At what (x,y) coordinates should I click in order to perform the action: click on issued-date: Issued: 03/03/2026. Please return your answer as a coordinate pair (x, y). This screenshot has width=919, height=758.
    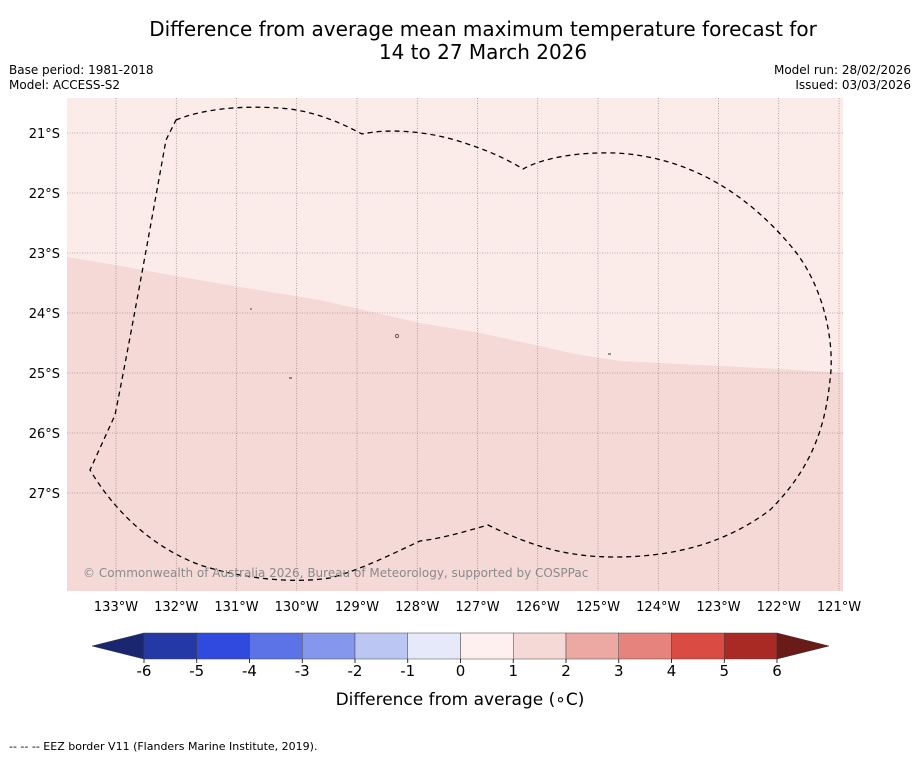
    Looking at the image, I should click on (853, 85).